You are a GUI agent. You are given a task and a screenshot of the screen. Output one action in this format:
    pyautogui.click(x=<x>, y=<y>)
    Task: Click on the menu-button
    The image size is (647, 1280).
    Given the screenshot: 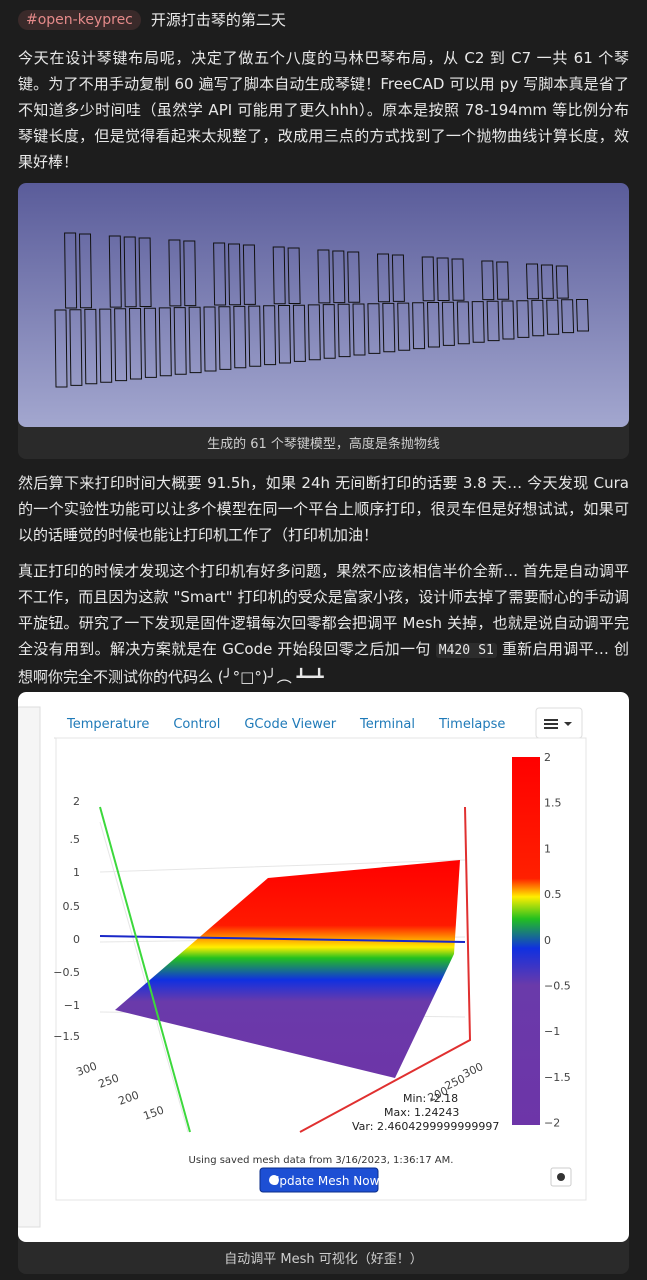 What is the action you would take?
    pyautogui.click(x=559, y=723)
    